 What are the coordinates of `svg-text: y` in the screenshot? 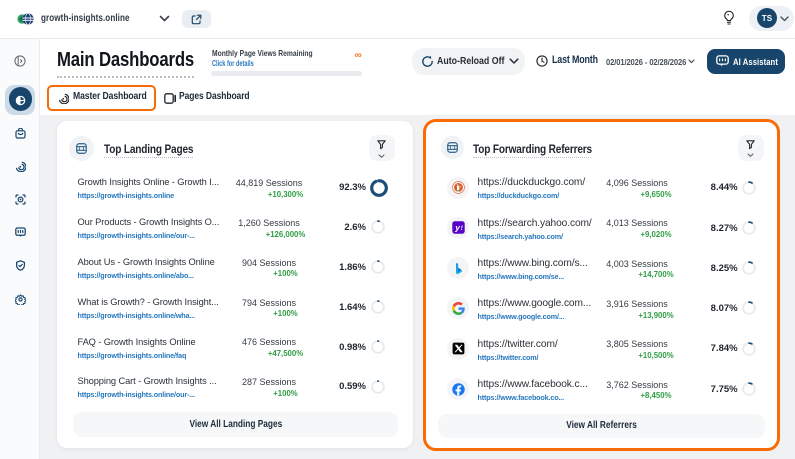 It's located at (457, 228).